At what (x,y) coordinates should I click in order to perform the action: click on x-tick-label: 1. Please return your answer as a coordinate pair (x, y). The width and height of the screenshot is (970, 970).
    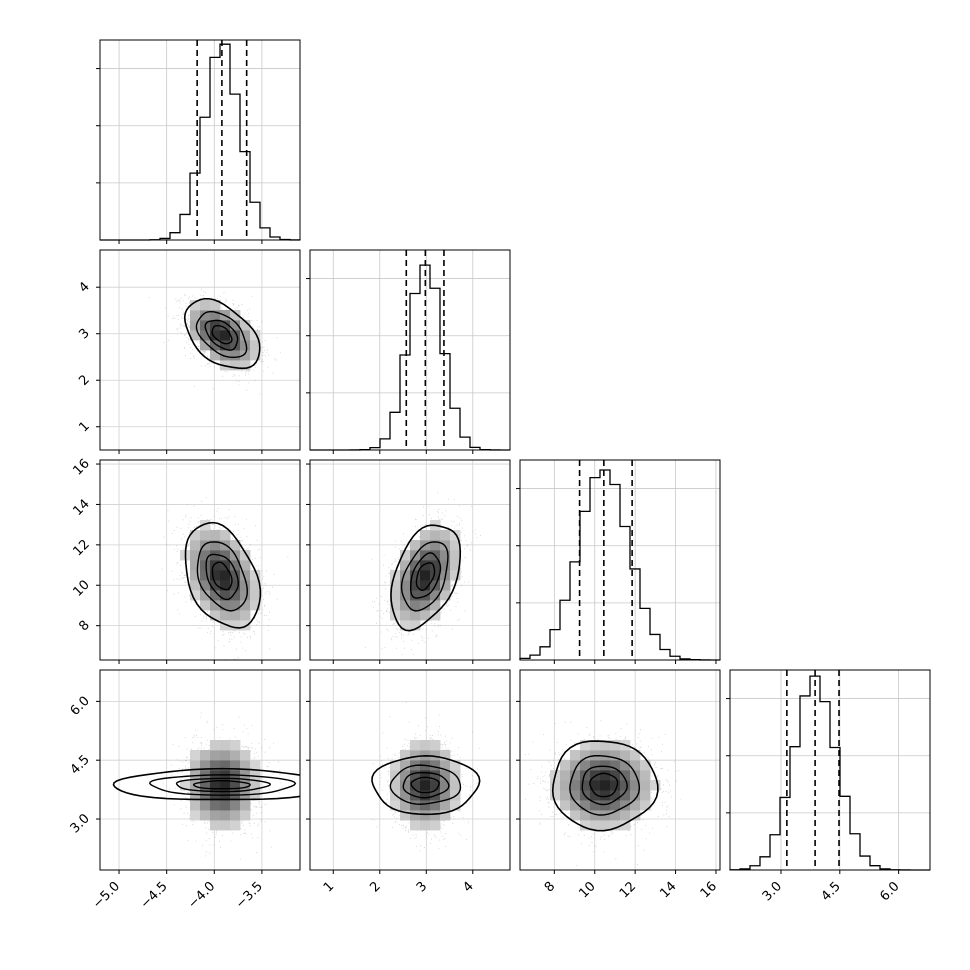
    Looking at the image, I should click on (329, 887).